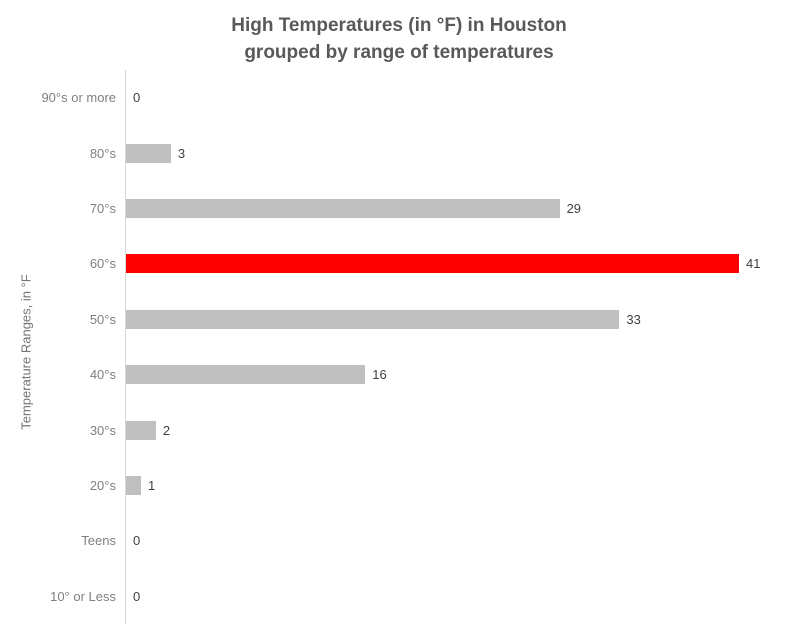 This screenshot has height=636, width=798. Describe the element at coordinates (102, 430) in the screenshot. I see `category-label: 30°s` at that location.